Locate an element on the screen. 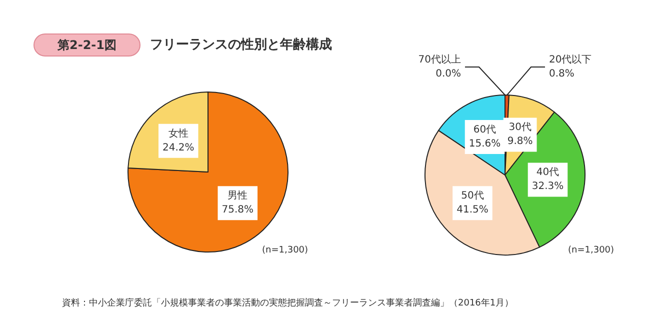 The height and width of the screenshot is (330, 648). slice-label: 女性 is located at coordinates (178, 133).